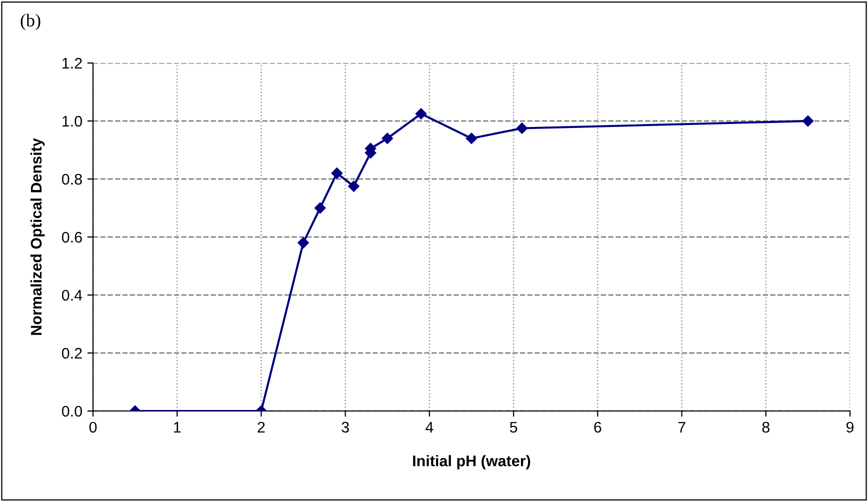  Describe the element at coordinates (177, 427) in the screenshot. I see `x-tick-label: 1` at that location.